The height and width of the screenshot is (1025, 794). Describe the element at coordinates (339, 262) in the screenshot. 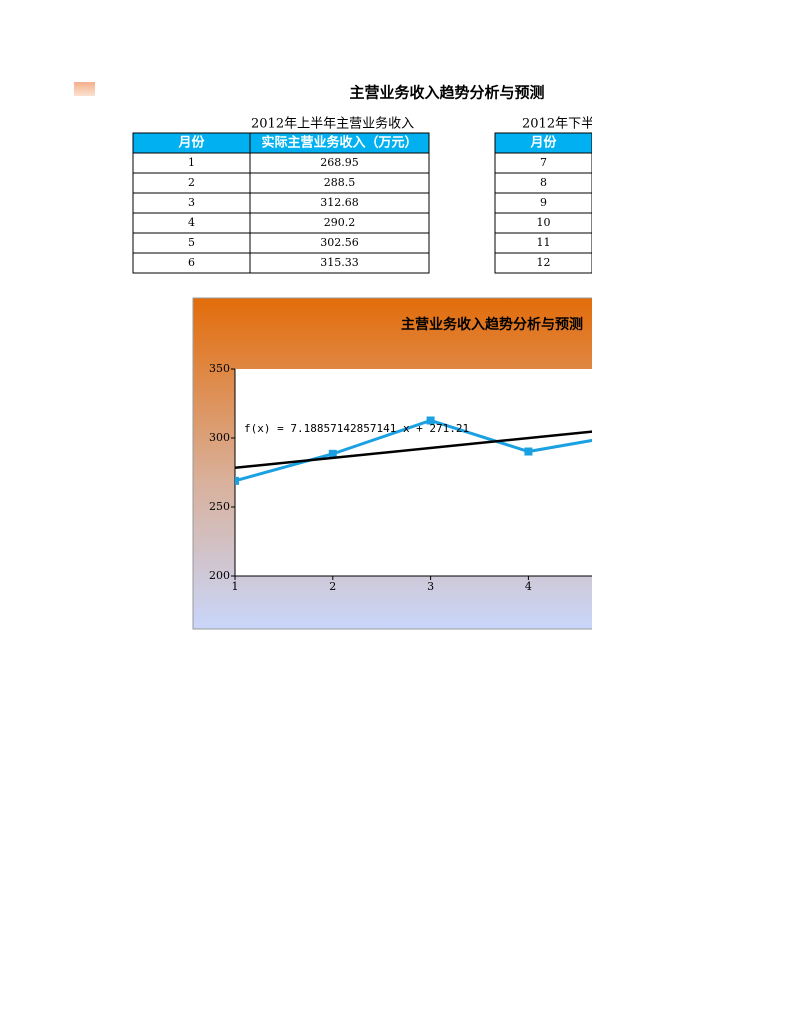

I see `cell-text: 315.33` at that location.